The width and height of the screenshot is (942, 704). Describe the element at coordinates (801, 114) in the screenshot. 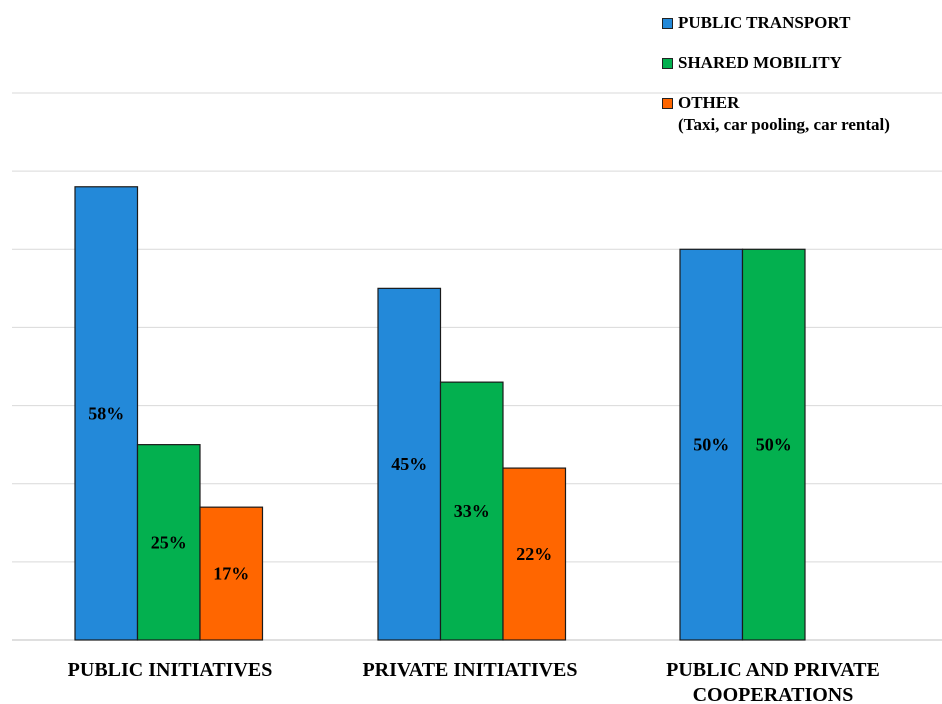

I see `legend-item-other: OTHER (Taxi, car pooling, car rental)` at that location.